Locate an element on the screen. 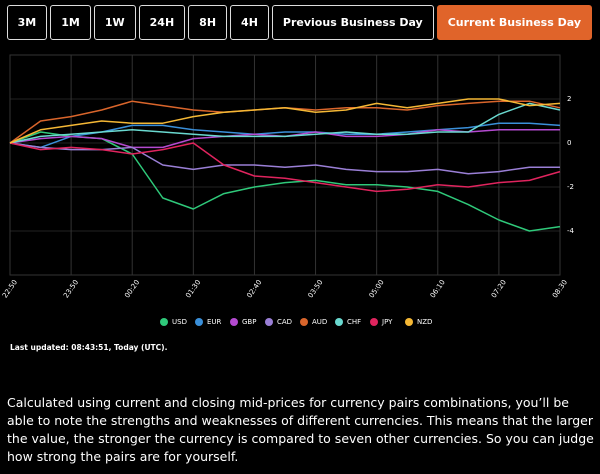 This screenshot has height=474, width=600. button: 3M is located at coordinates (27, 22).